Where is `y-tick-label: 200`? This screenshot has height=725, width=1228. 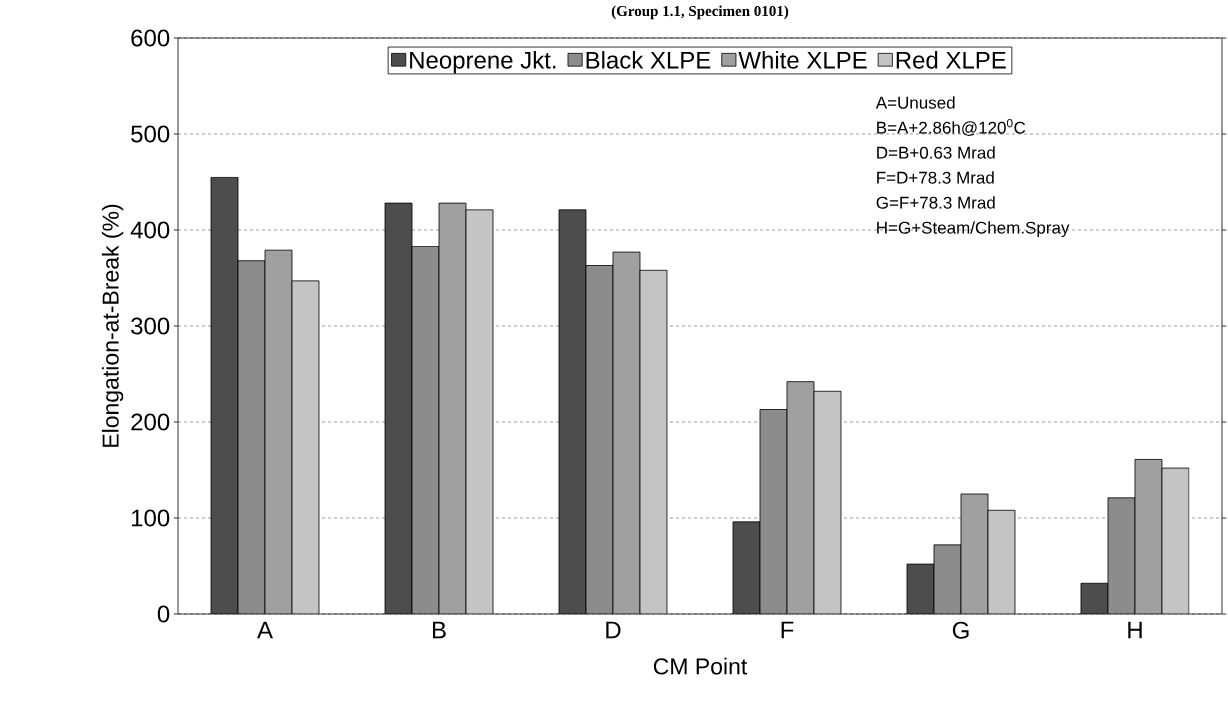
y-tick-label: 200 is located at coordinates (150, 422).